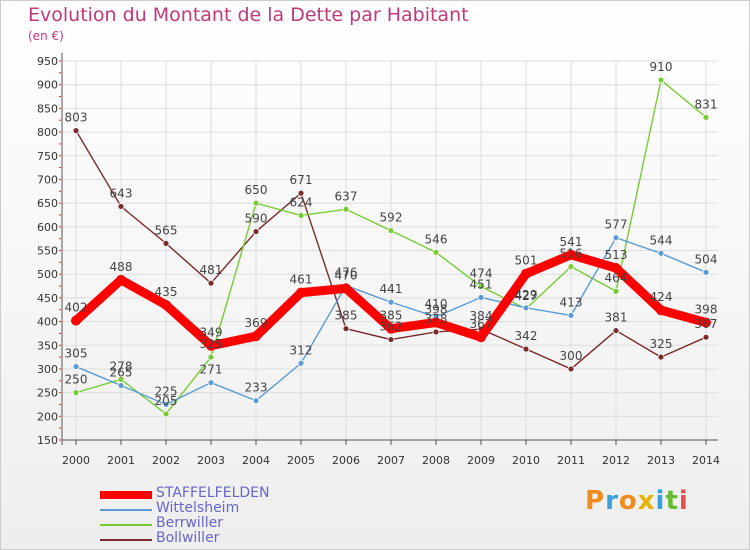 Image resolution: width=750 pixels, height=550 pixels. I want to click on data-label-berrwiller-2002: 205, so click(166, 401).